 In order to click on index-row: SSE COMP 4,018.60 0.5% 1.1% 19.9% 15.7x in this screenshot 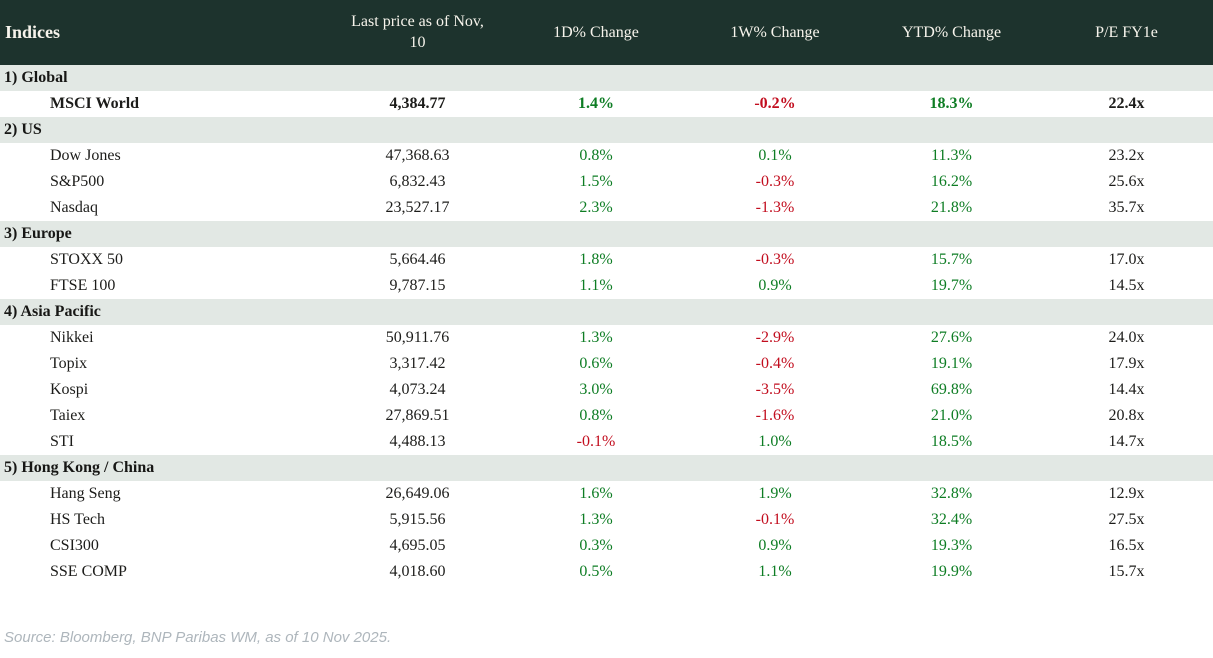, I will do `click(606, 572)`.